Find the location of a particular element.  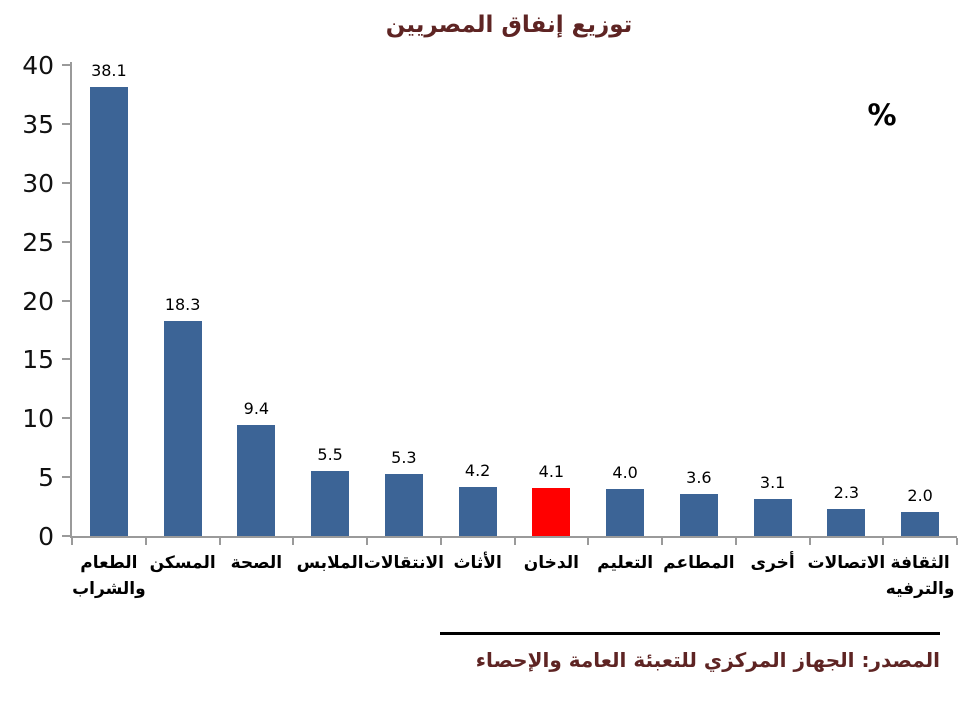

y-axis-tick-label: 25 is located at coordinates (38, 242).